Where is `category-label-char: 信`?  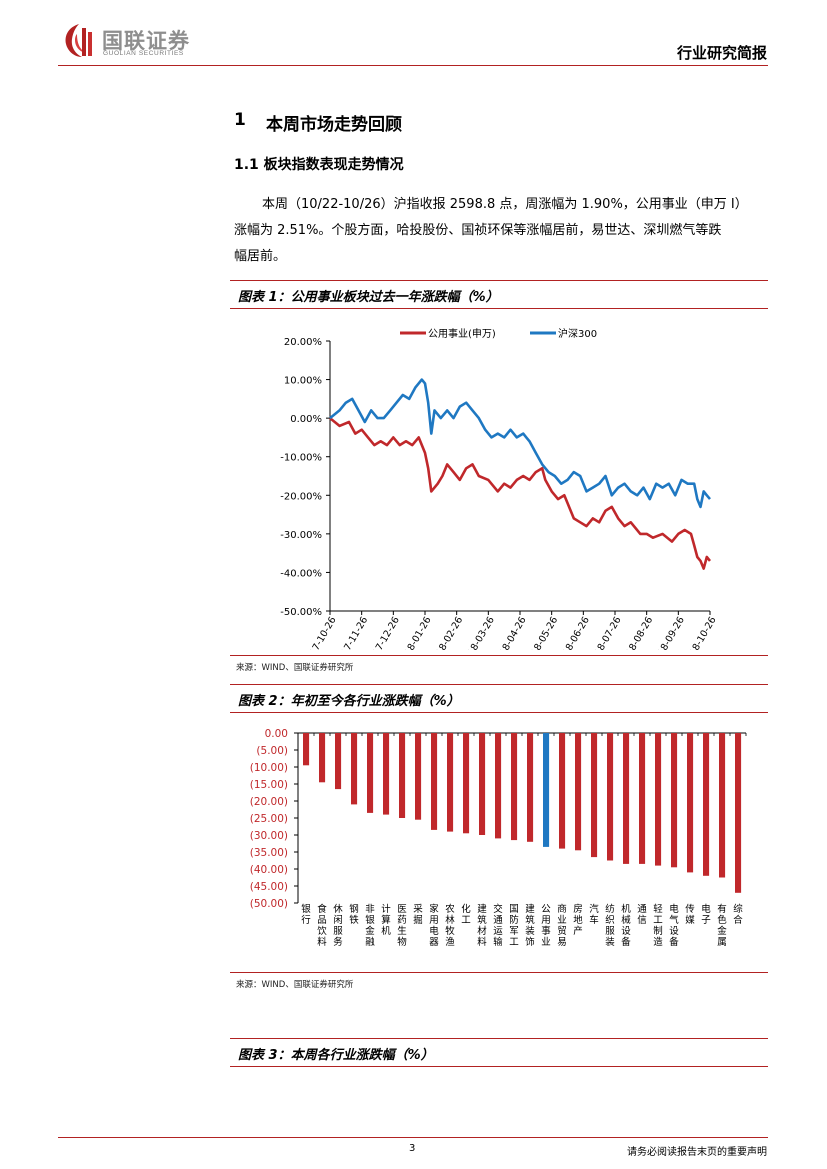 category-label-char: 信 is located at coordinates (642, 920).